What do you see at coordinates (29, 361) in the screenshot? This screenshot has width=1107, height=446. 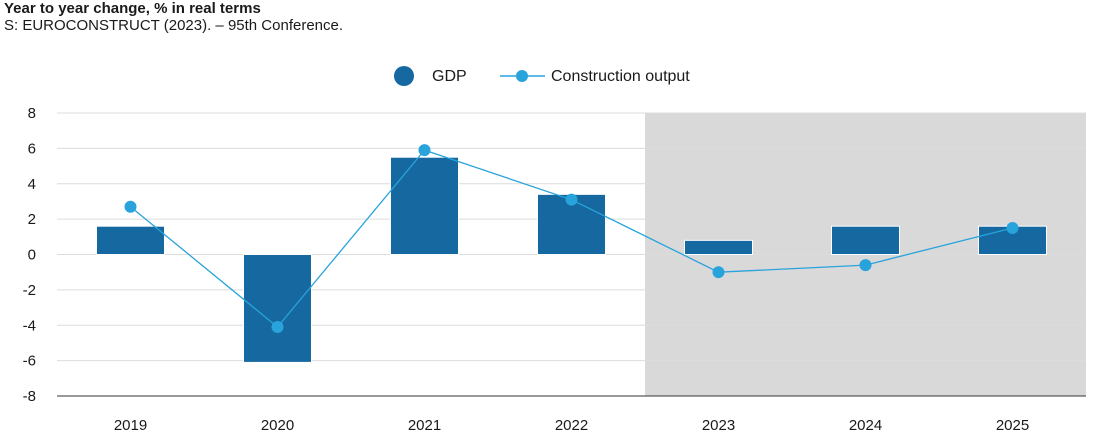 I see `y-tick-label: -6` at bounding box center [29, 361].